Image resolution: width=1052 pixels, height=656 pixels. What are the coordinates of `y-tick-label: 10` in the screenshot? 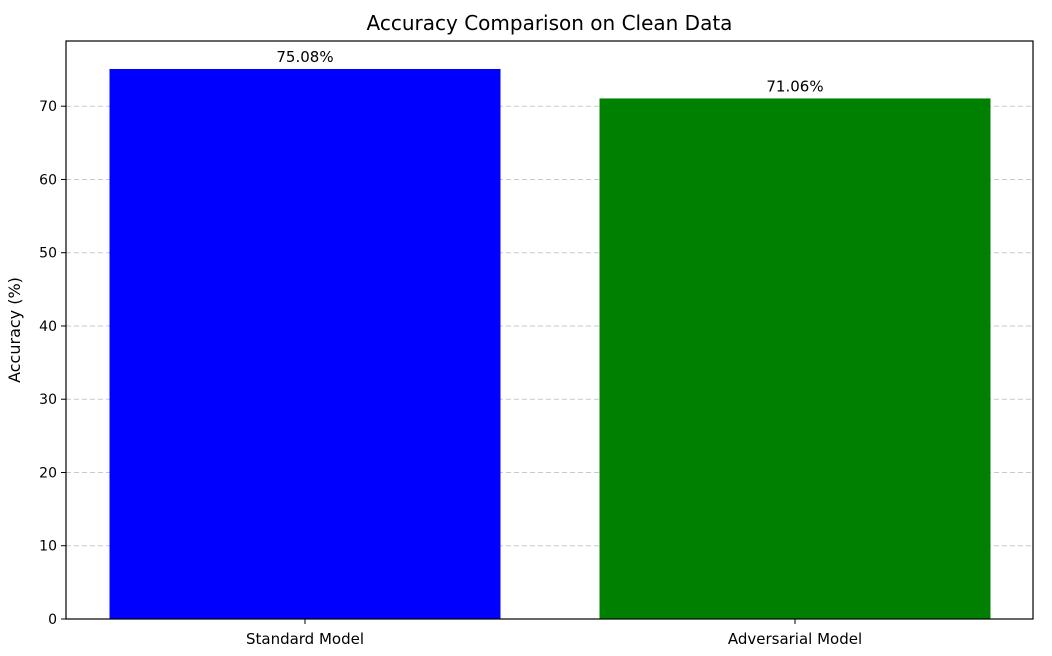 It's located at (48, 547).